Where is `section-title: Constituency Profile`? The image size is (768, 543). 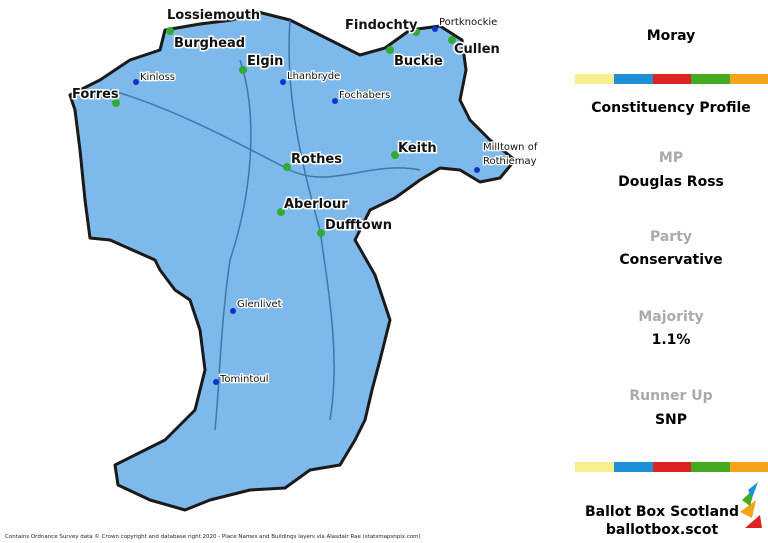 section-title: Constituency Profile is located at coordinates (671, 108).